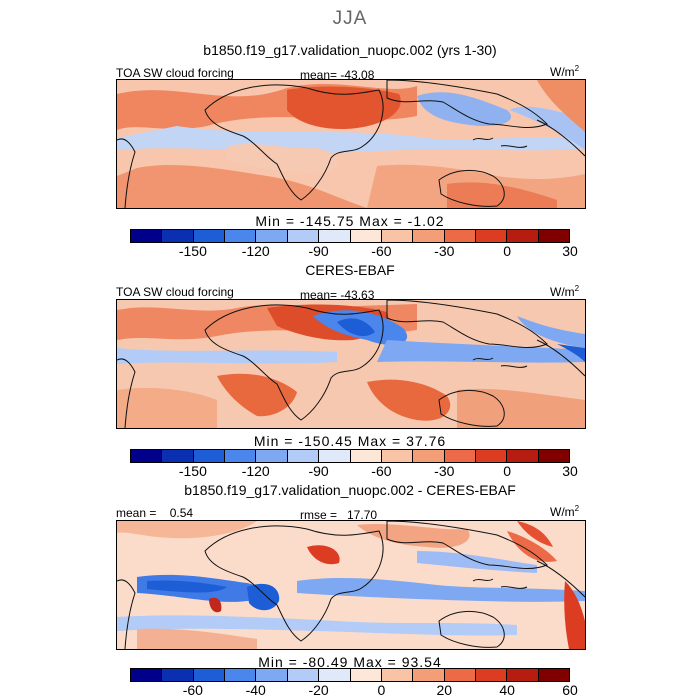  What do you see at coordinates (351, 144) in the screenshot?
I see `panel-1-map` at bounding box center [351, 144].